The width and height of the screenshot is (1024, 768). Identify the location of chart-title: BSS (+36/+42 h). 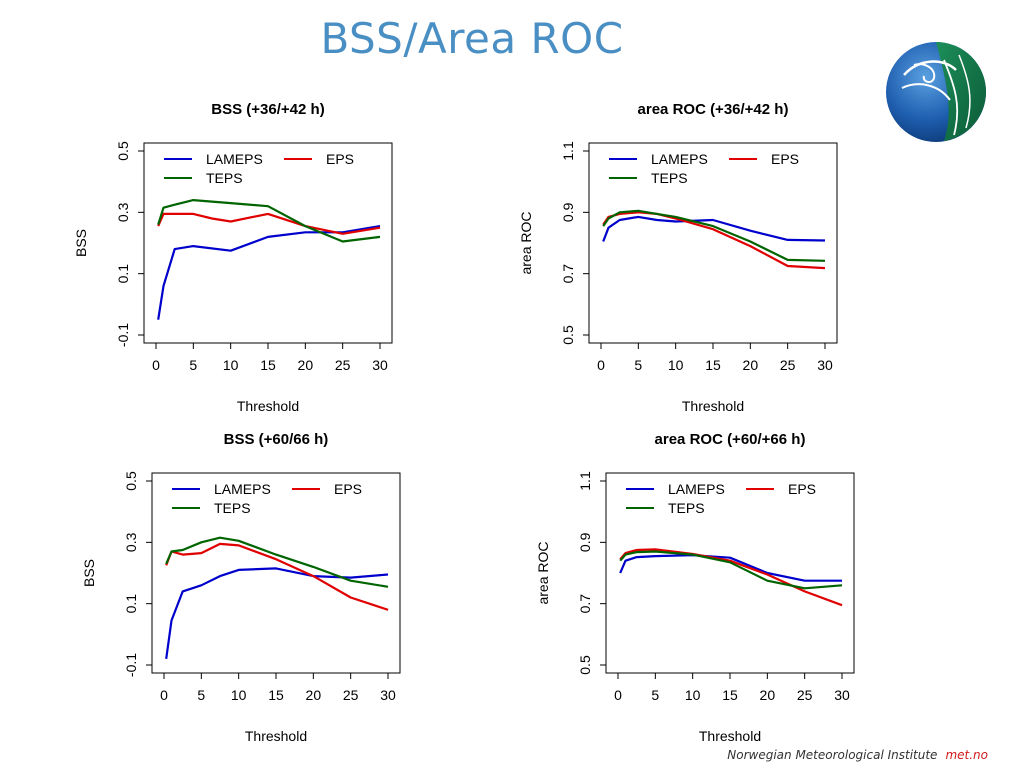
(267, 109).